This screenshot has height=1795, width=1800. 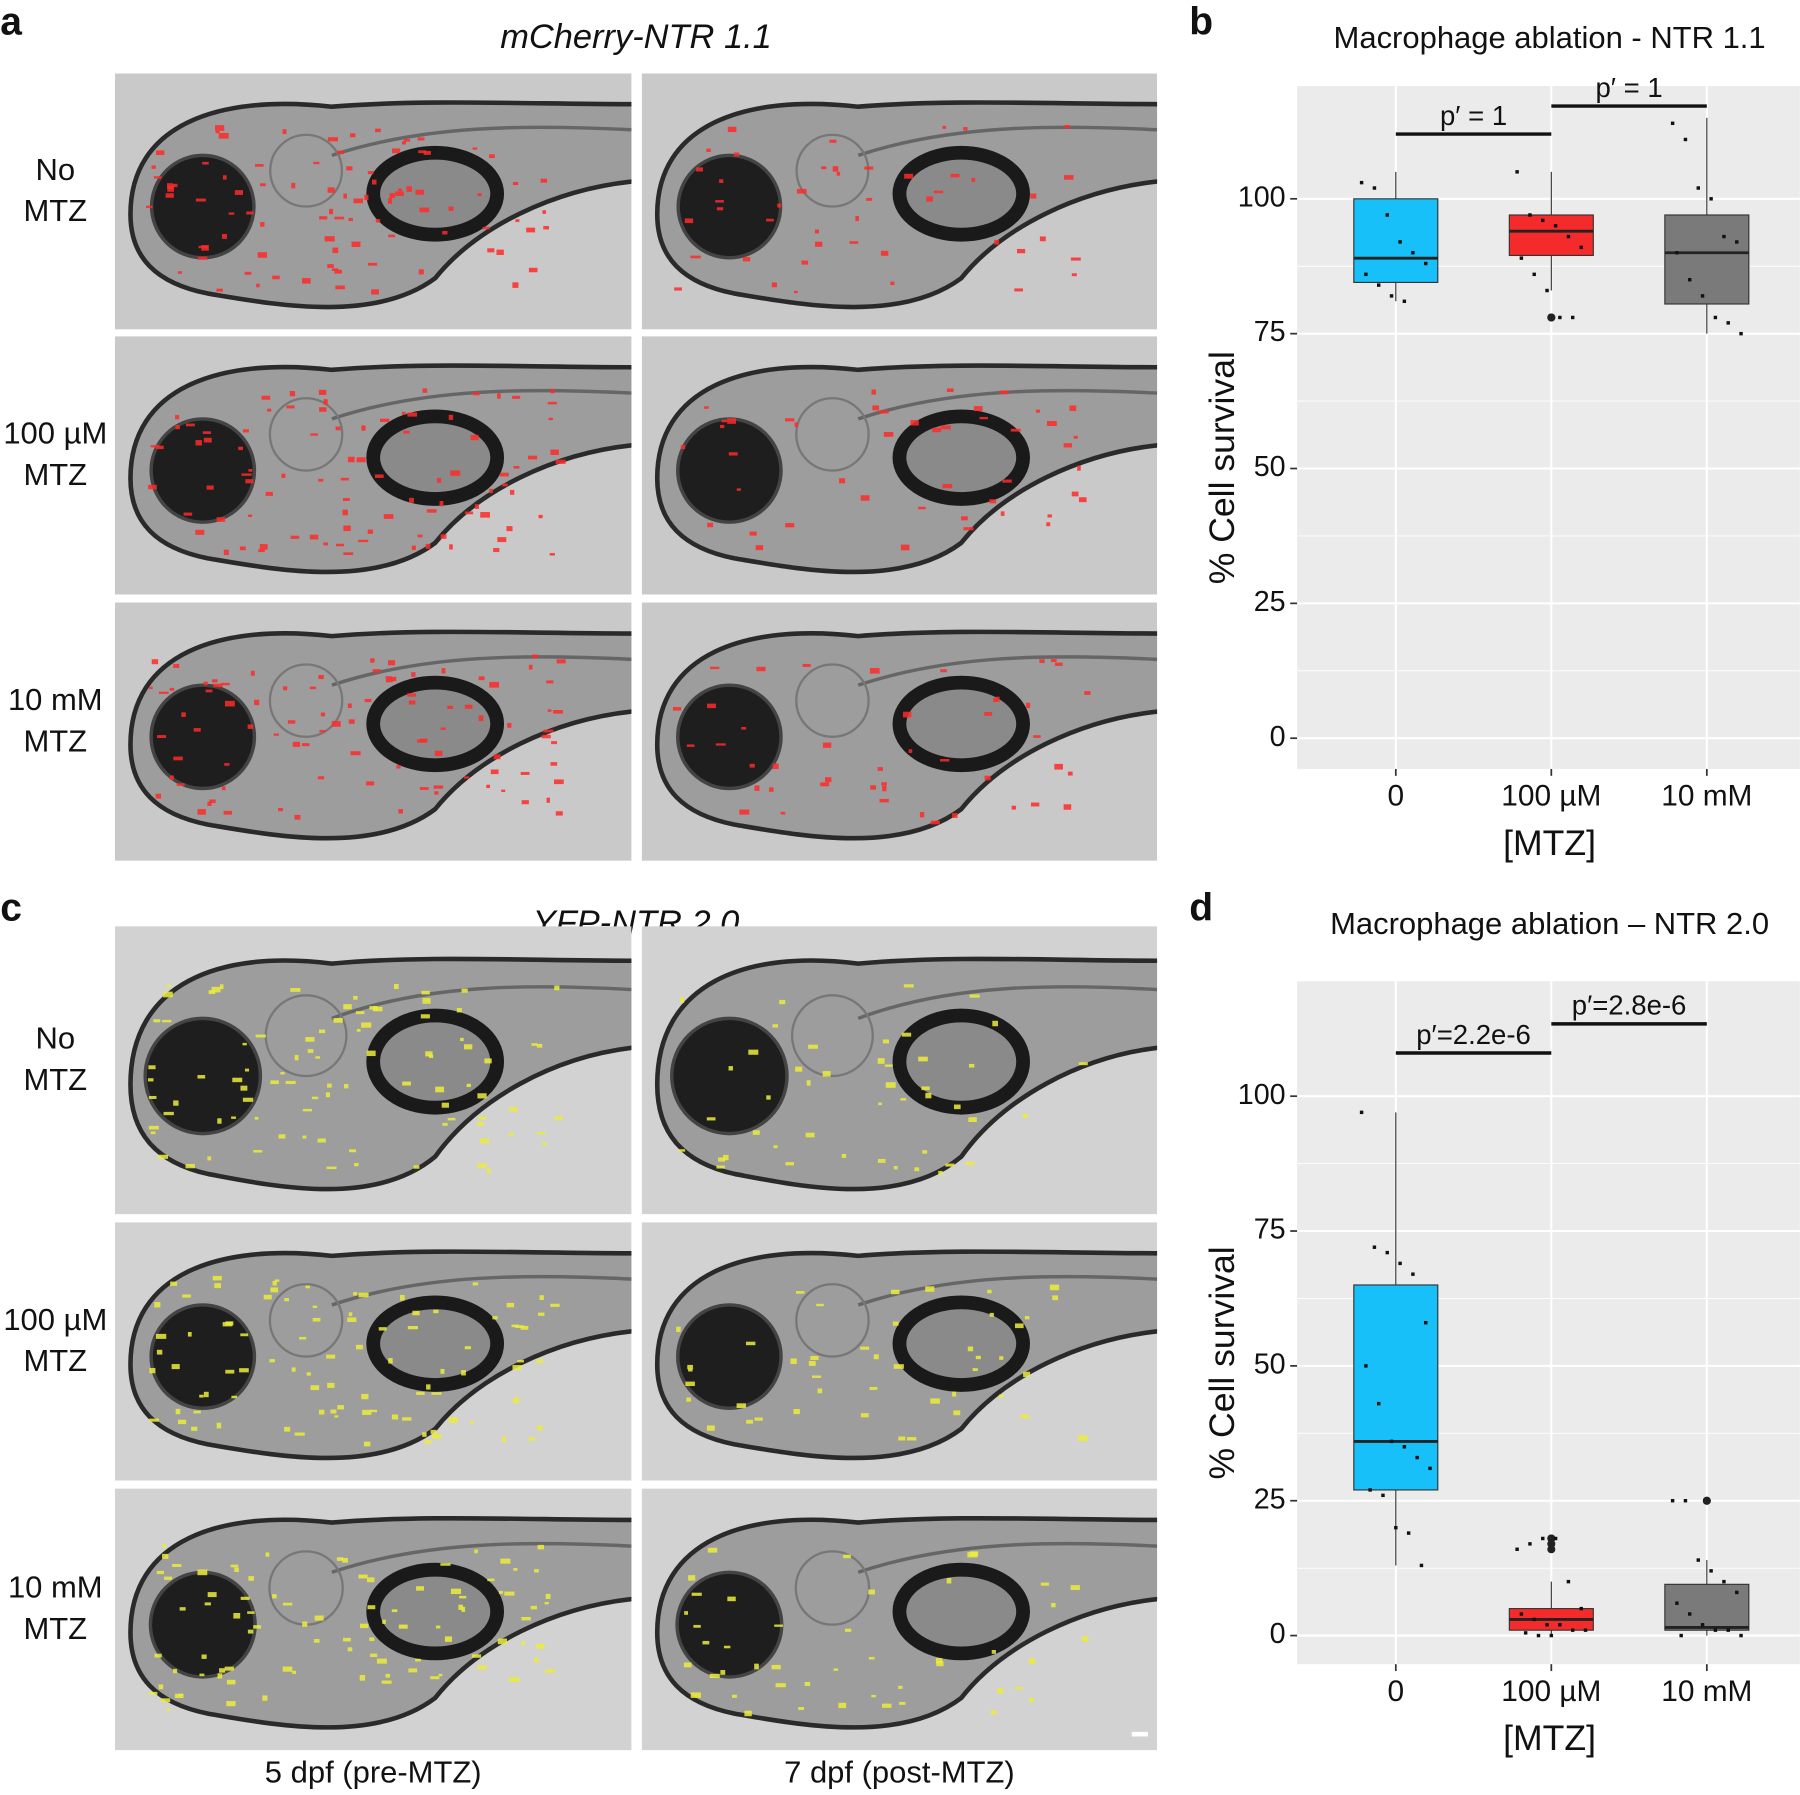 I want to click on microscopy-image, so click(x=373, y=731).